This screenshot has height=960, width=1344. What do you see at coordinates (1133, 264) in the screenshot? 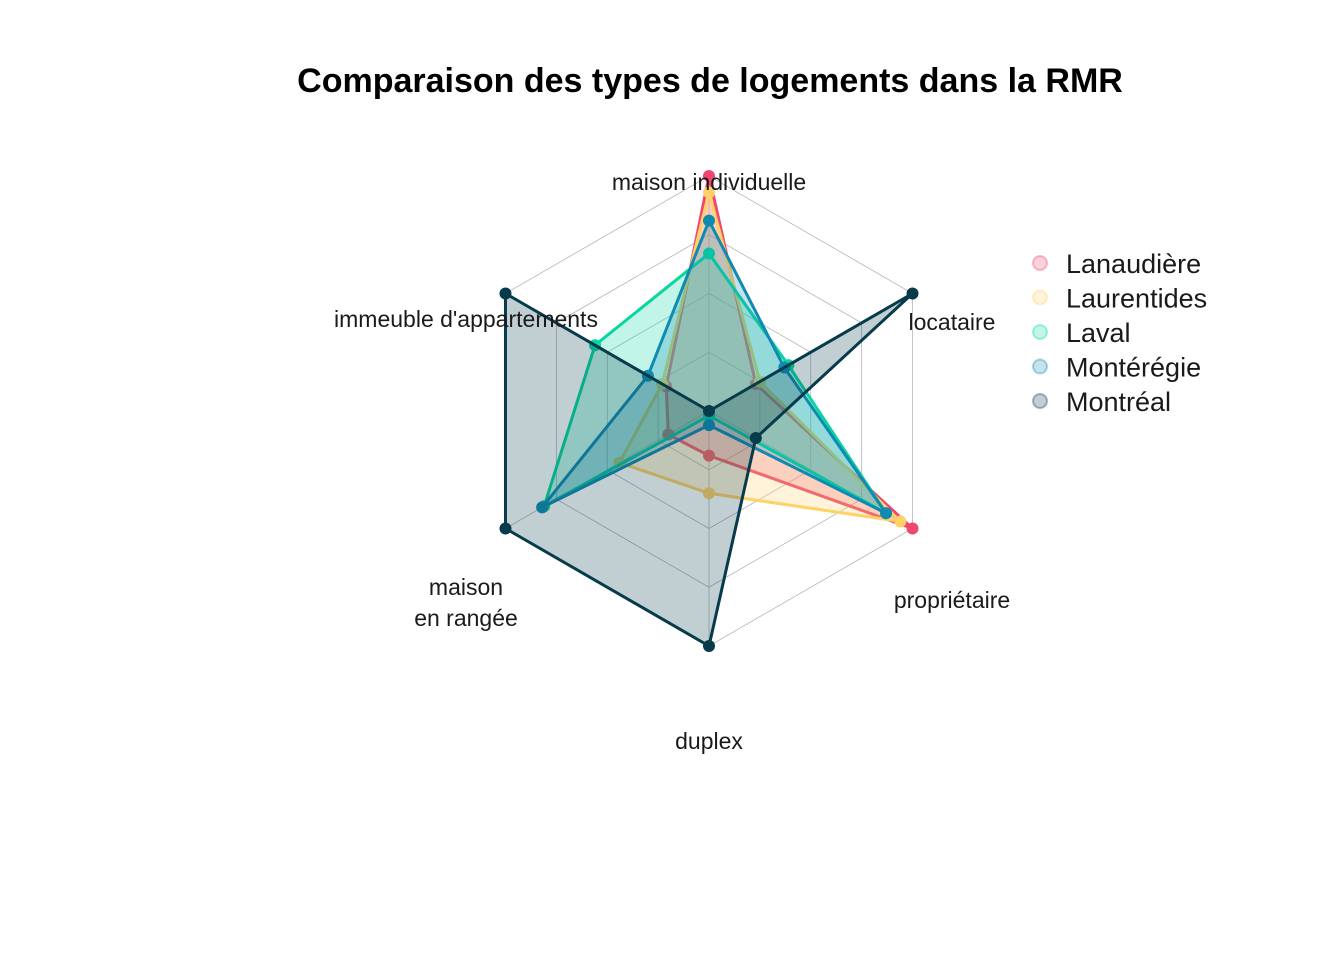
I see `legend-label: Lanaudière` at bounding box center [1133, 264].